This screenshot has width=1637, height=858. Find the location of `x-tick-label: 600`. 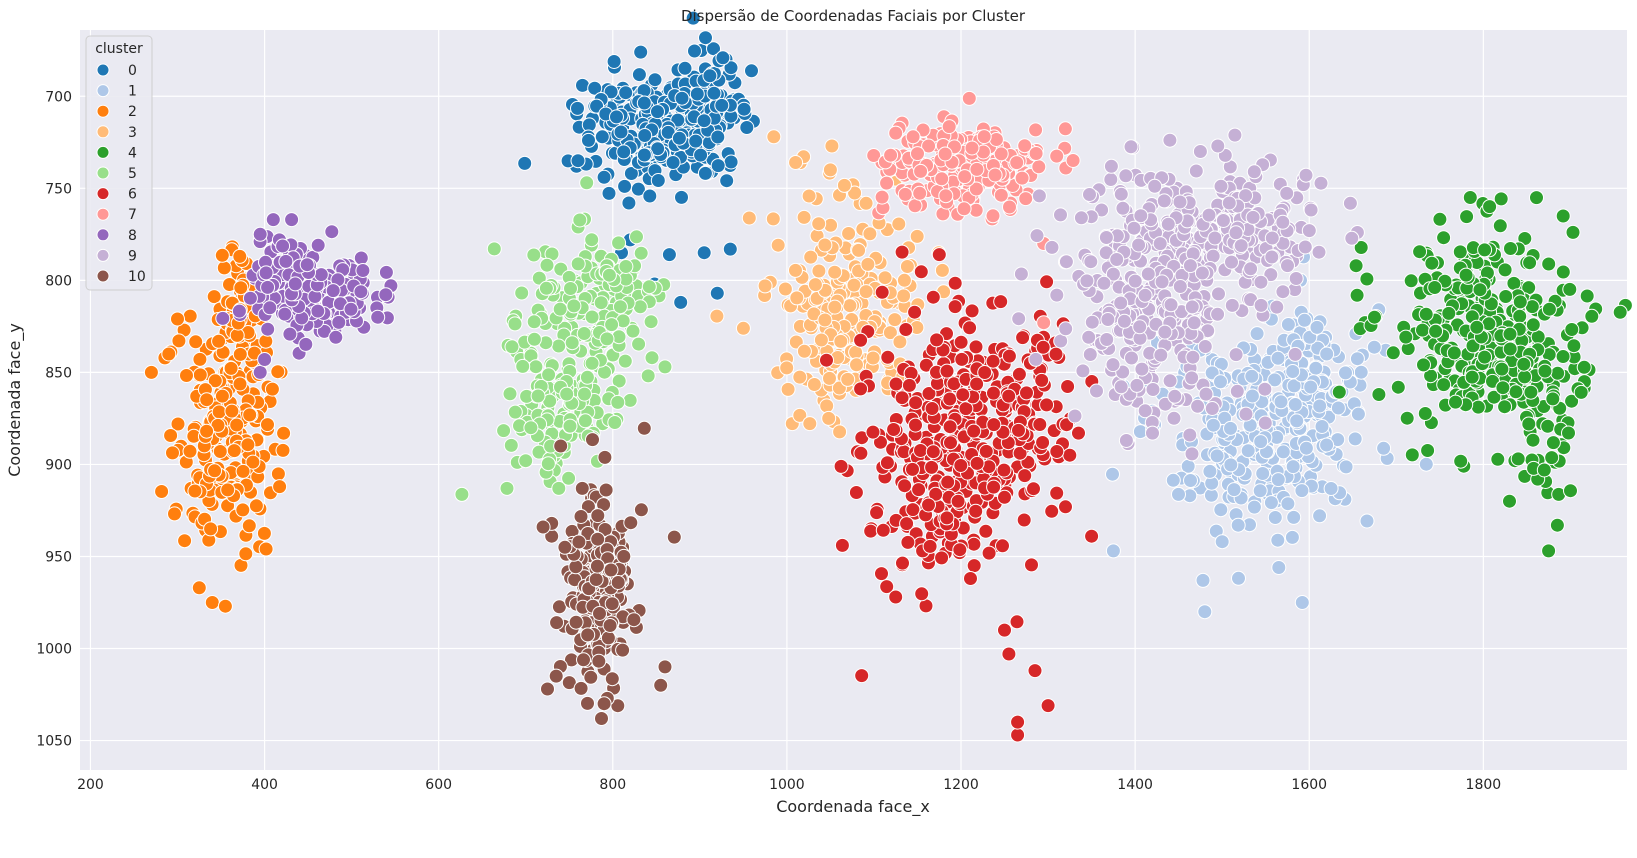

x-tick-label: 600 is located at coordinates (438, 785).